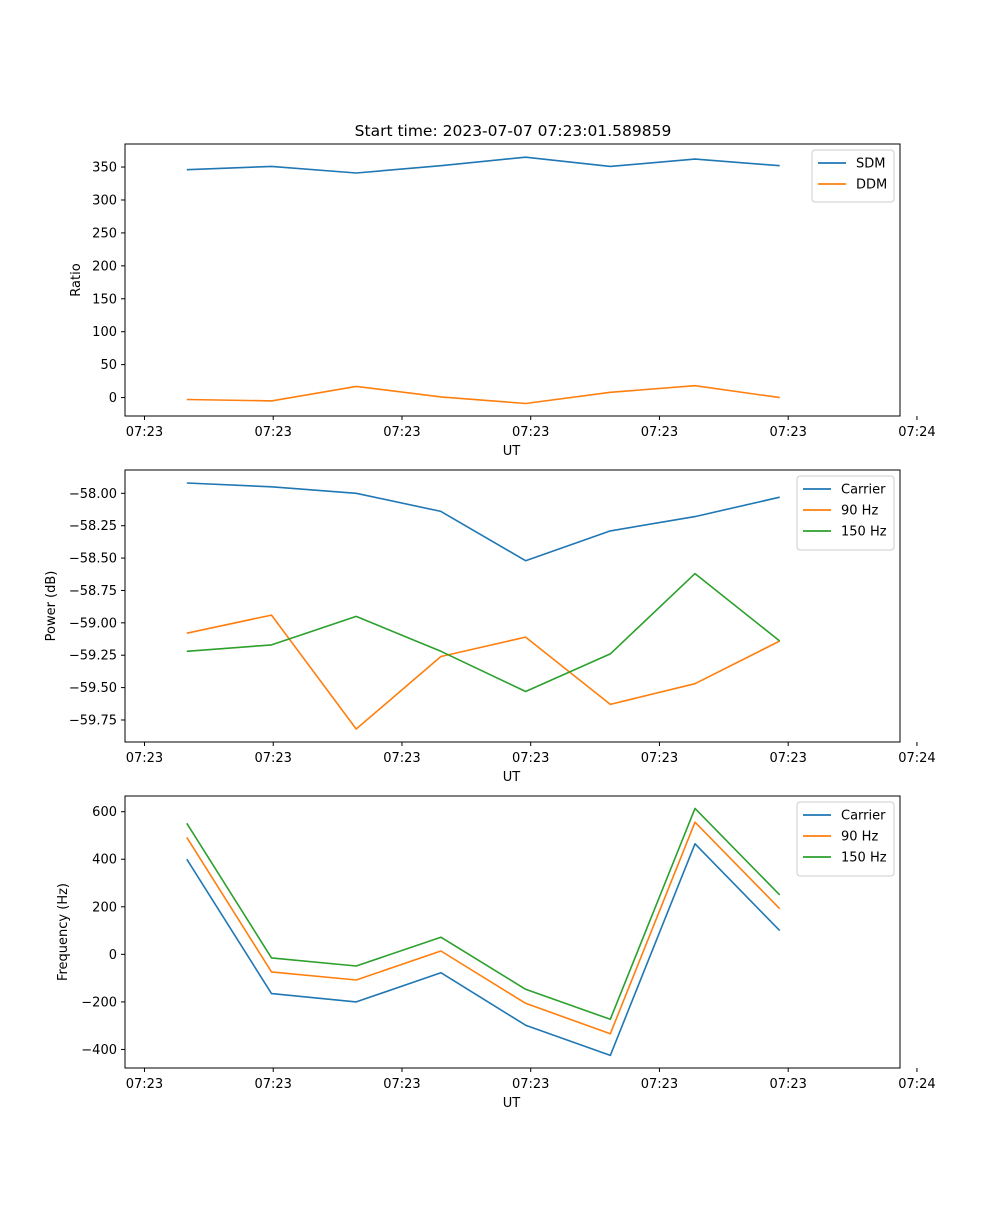 The image size is (1000, 1205). Describe the element at coordinates (93, 494) in the screenshot. I see `y-tick-label: −58.00` at that location.